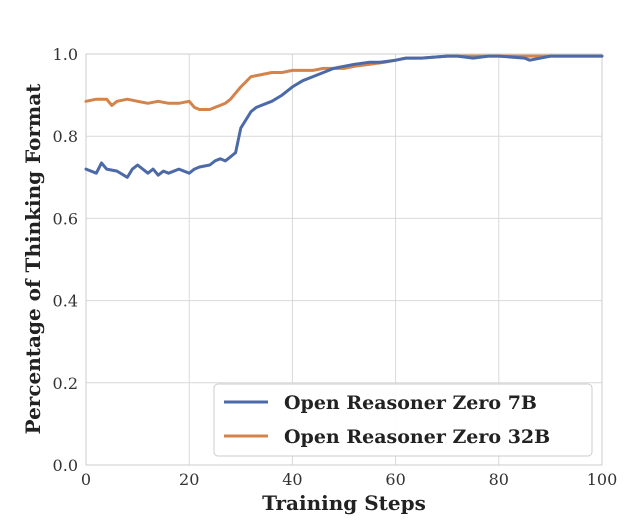 This screenshot has height=530, width=638. Describe the element at coordinates (395, 479) in the screenshot. I see `x-tick-label: 60` at that location.